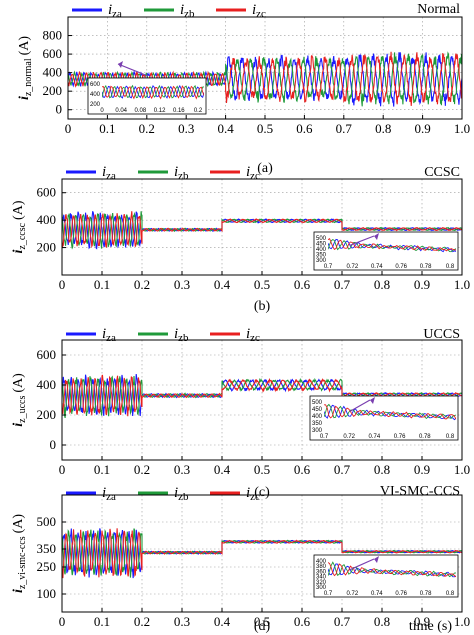  Describe the element at coordinates (53, 53) in the screenshot. I see `y-tick-label: 600` at that location.